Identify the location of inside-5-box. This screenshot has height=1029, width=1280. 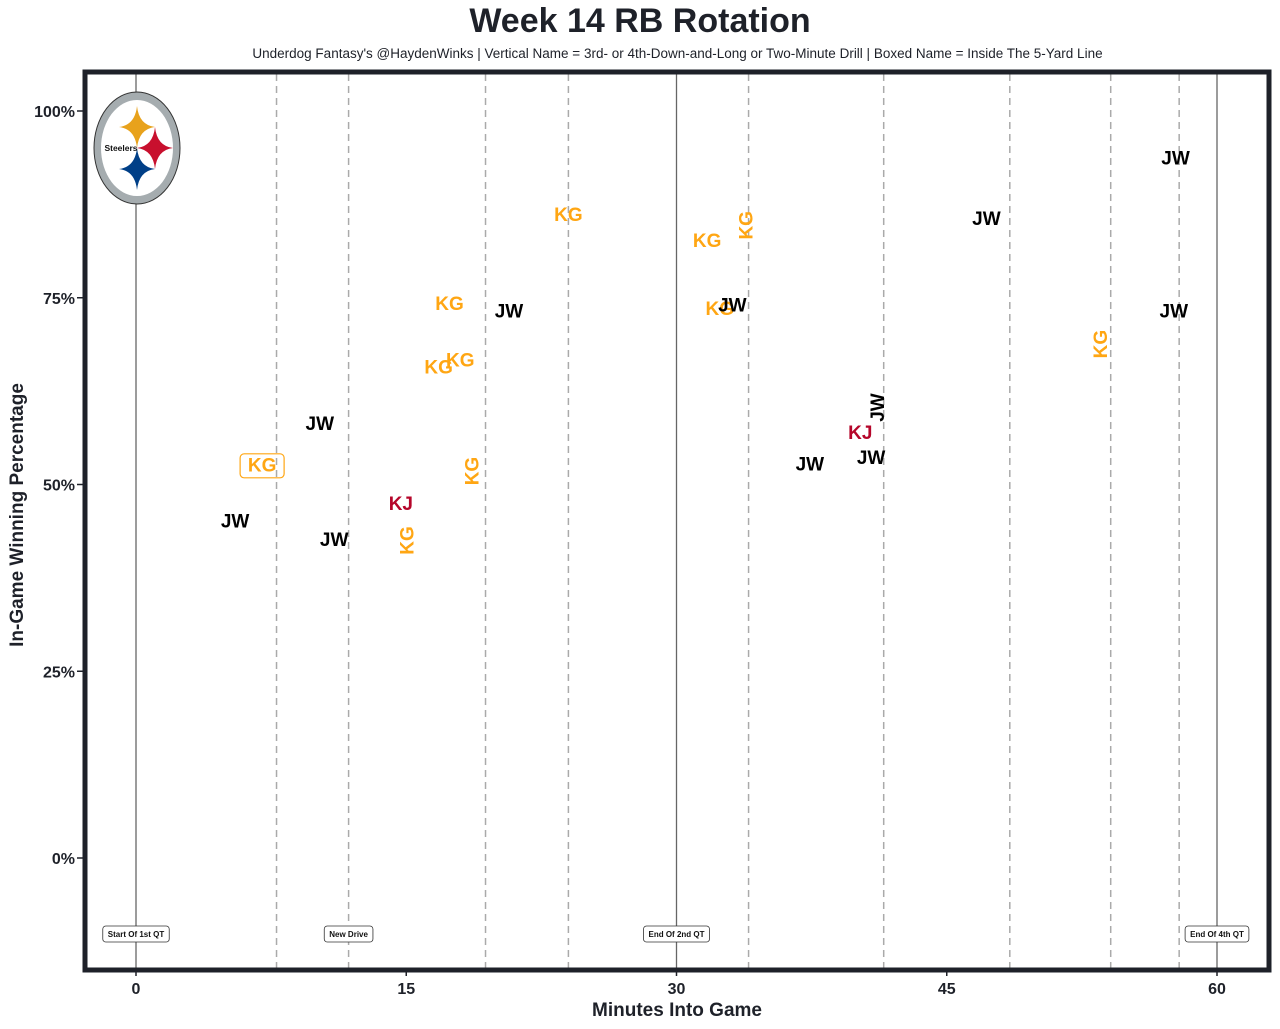
(262, 466).